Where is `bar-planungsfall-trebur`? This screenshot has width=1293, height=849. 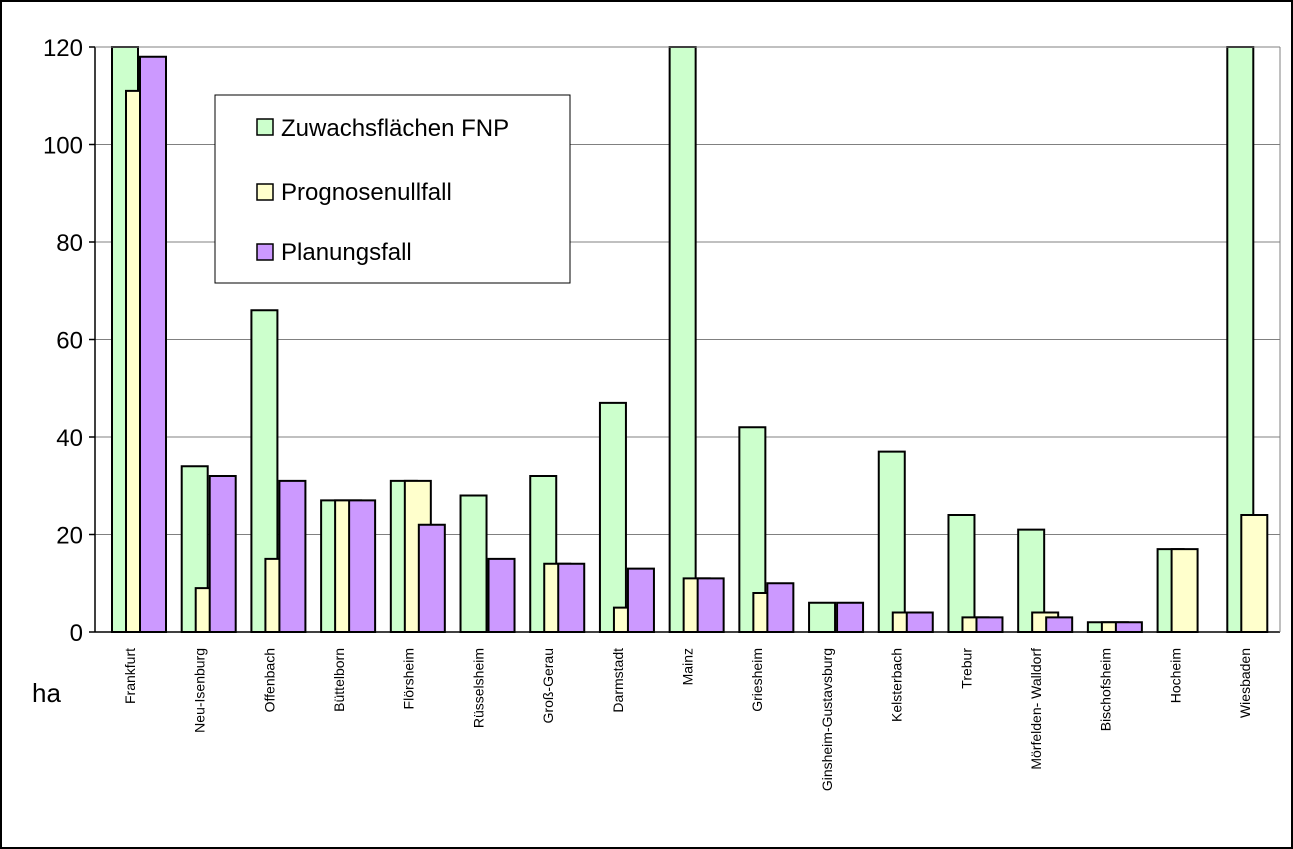 bar-planungsfall-trebur is located at coordinates (989, 624).